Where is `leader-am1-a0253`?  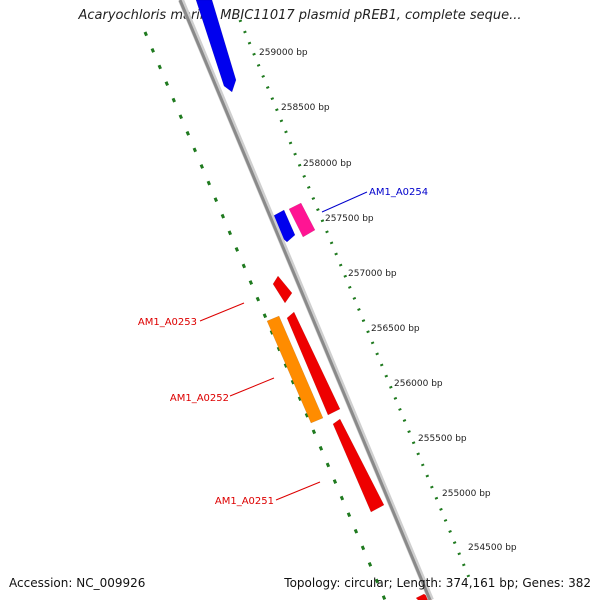
leader-am1-a0253 is located at coordinates (222, 312).